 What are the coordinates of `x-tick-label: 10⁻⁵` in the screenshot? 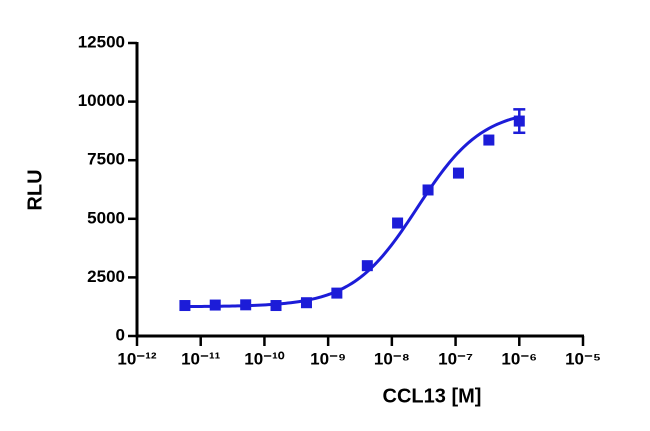 It's located at (583, 358).